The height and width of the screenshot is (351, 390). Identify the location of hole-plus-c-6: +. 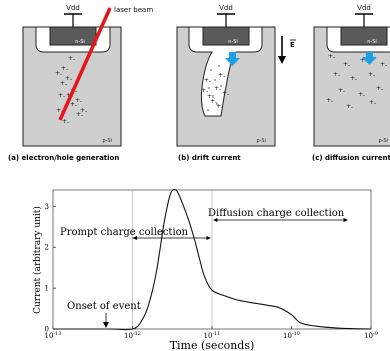
(340, 90).